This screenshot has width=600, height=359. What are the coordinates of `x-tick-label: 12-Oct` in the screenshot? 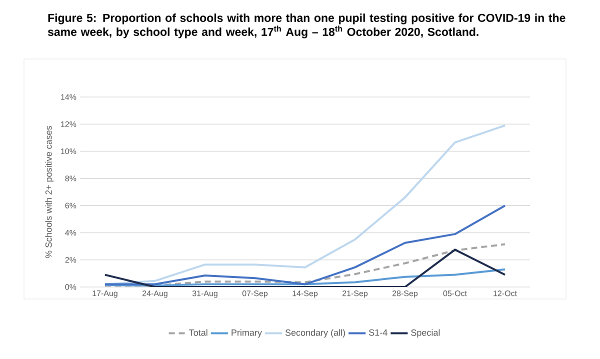 It's located at (505, 293).